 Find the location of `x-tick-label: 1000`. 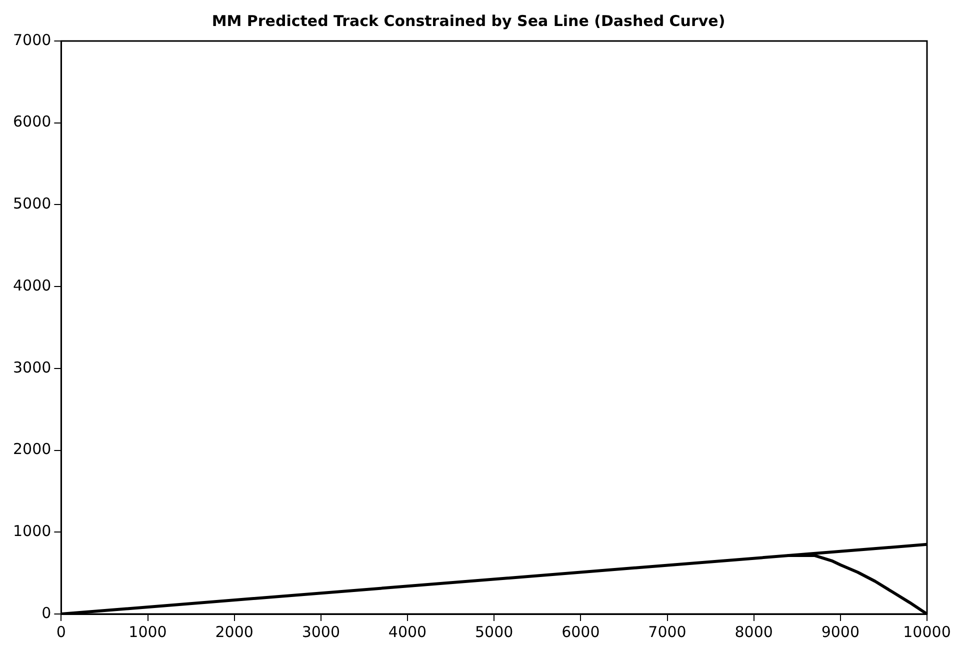

x-tick-label: 1000 is located at coordinates (147, 631).